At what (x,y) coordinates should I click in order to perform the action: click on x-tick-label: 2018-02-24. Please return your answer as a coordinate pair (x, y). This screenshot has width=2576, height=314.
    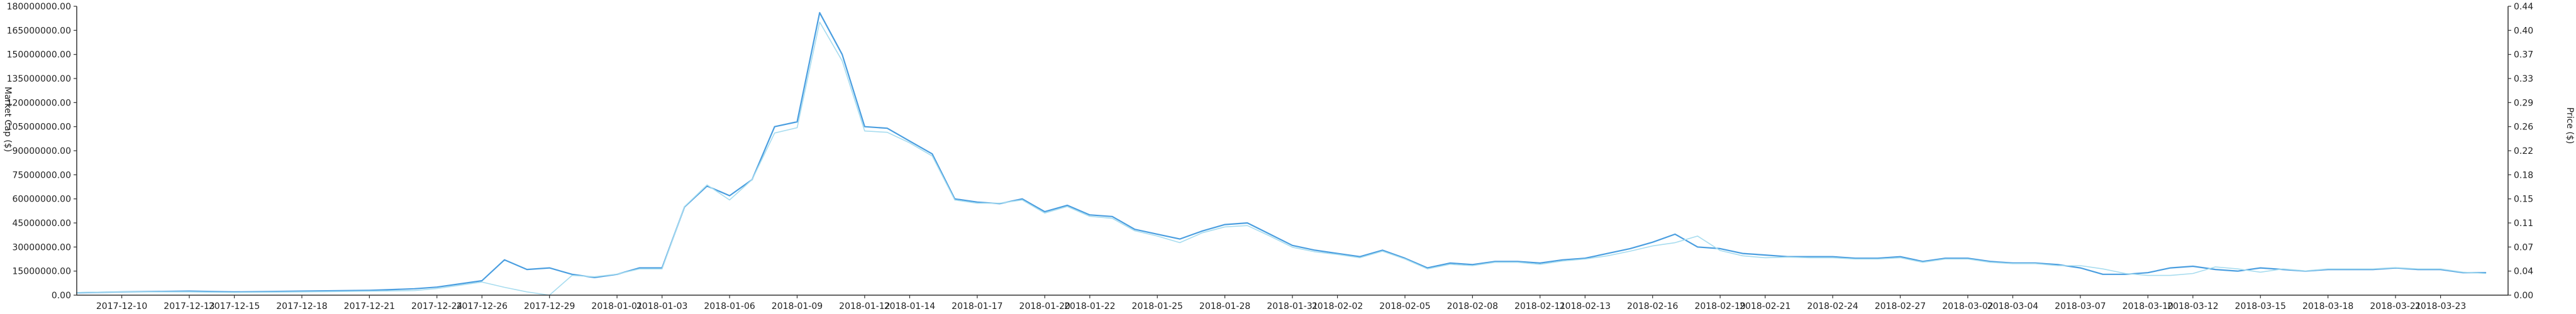
    Looking at the image, I should click on (1832, 306).